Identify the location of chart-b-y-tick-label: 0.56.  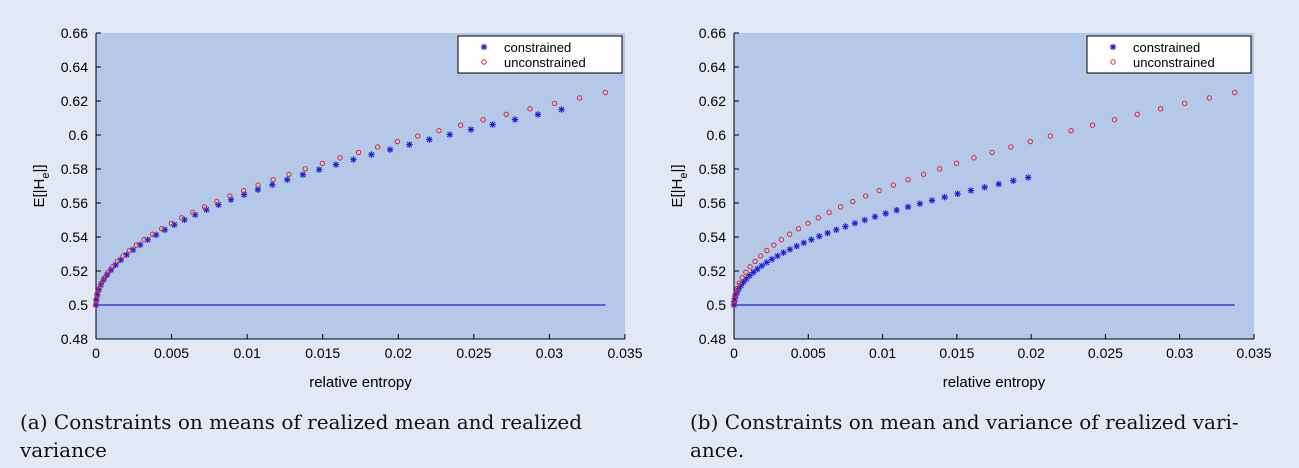
(712, 203).